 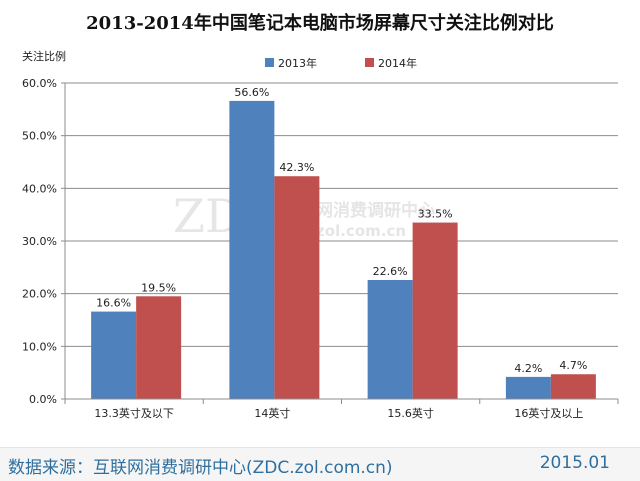 What do you see at coordinates (39, 294) in the screenshot?
I see `y-tick-label: 20.0%` at bounding box center [39, 294].